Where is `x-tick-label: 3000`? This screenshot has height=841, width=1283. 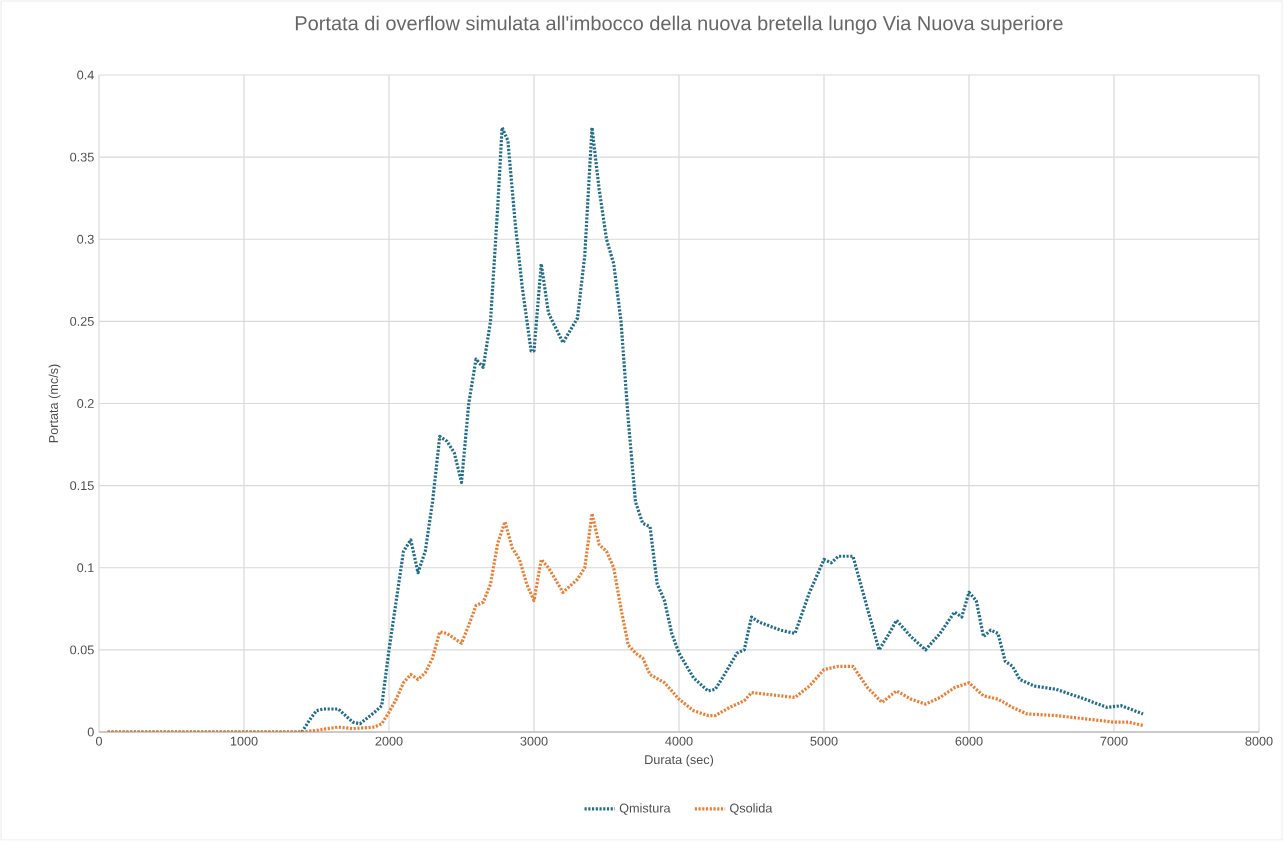 x-tick-label: 3000 is located at coordinates (534, 741).